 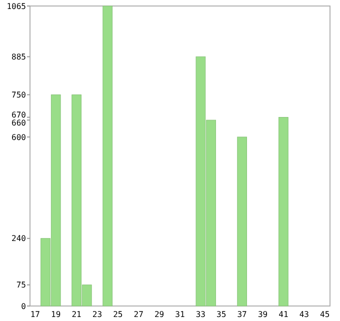 I want to click on x-tick-label: 39, so click(x=263, y=314).